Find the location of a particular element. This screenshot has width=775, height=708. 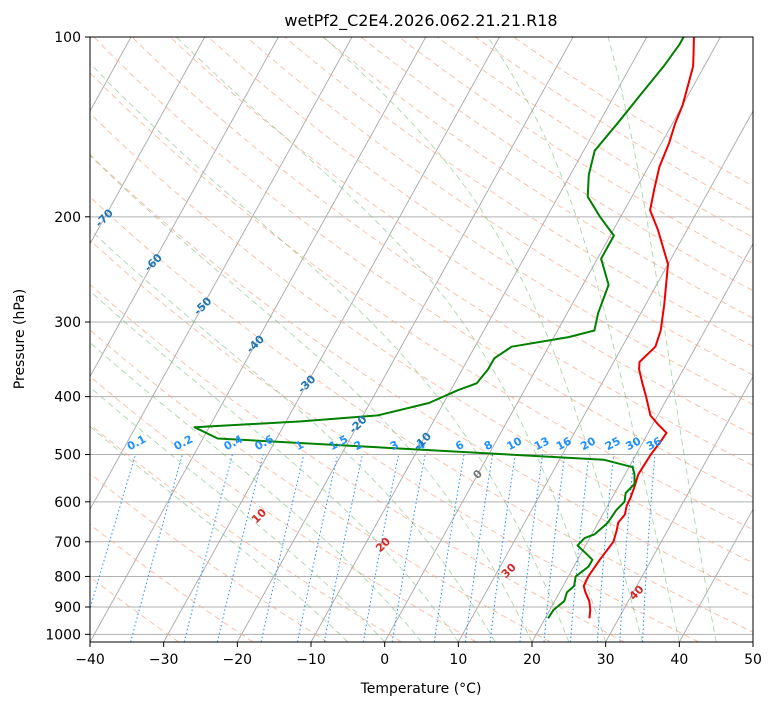

chart-title: wetPf2_C2E4.2026.062.21.21.R18 is located at coordinates (420, 21).